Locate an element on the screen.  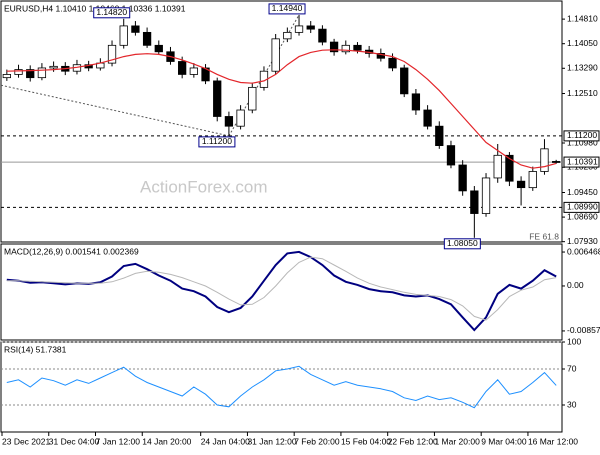
y-tick-label: 1.10980 is located at coordinates (582, 142).